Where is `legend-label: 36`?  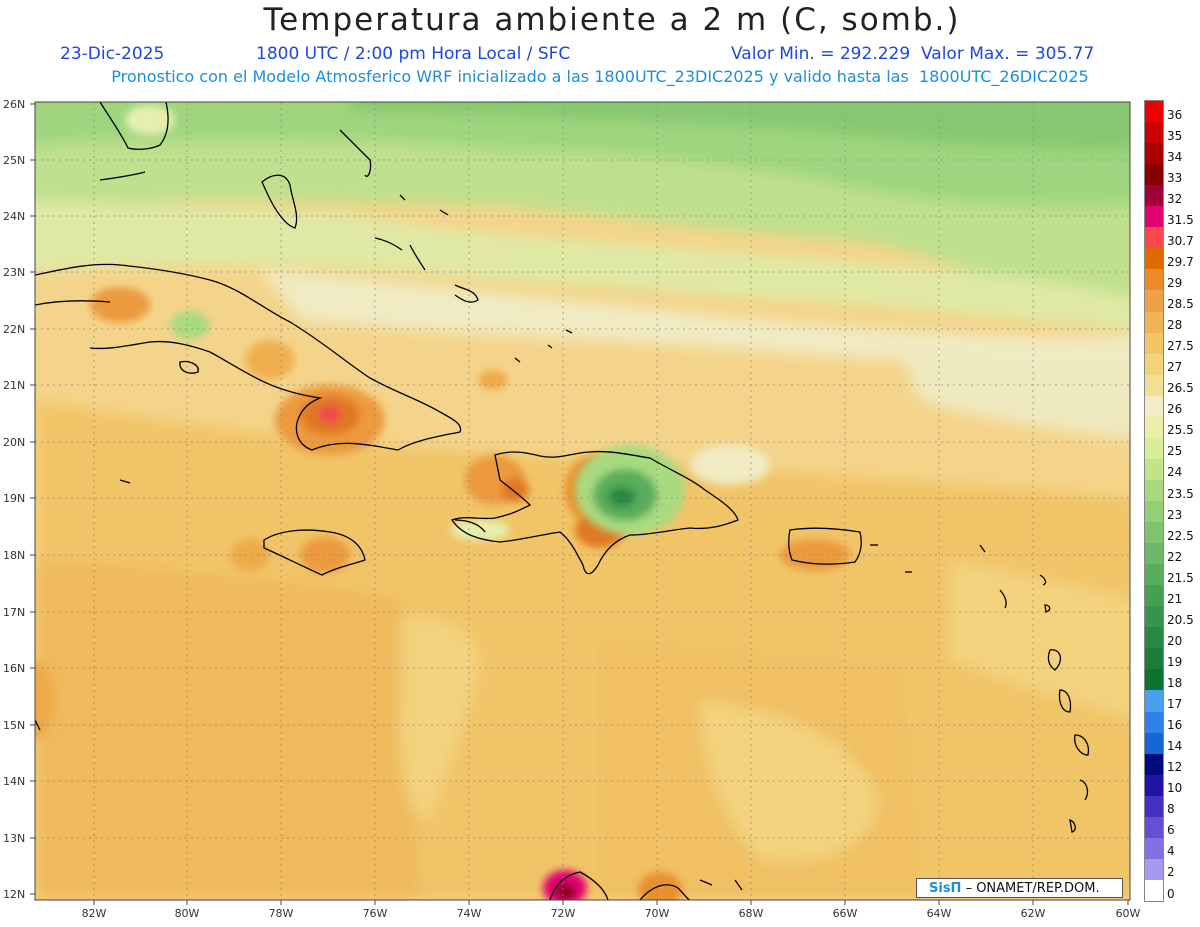
legend-label: 36 is located at coordinates (1175, 114).